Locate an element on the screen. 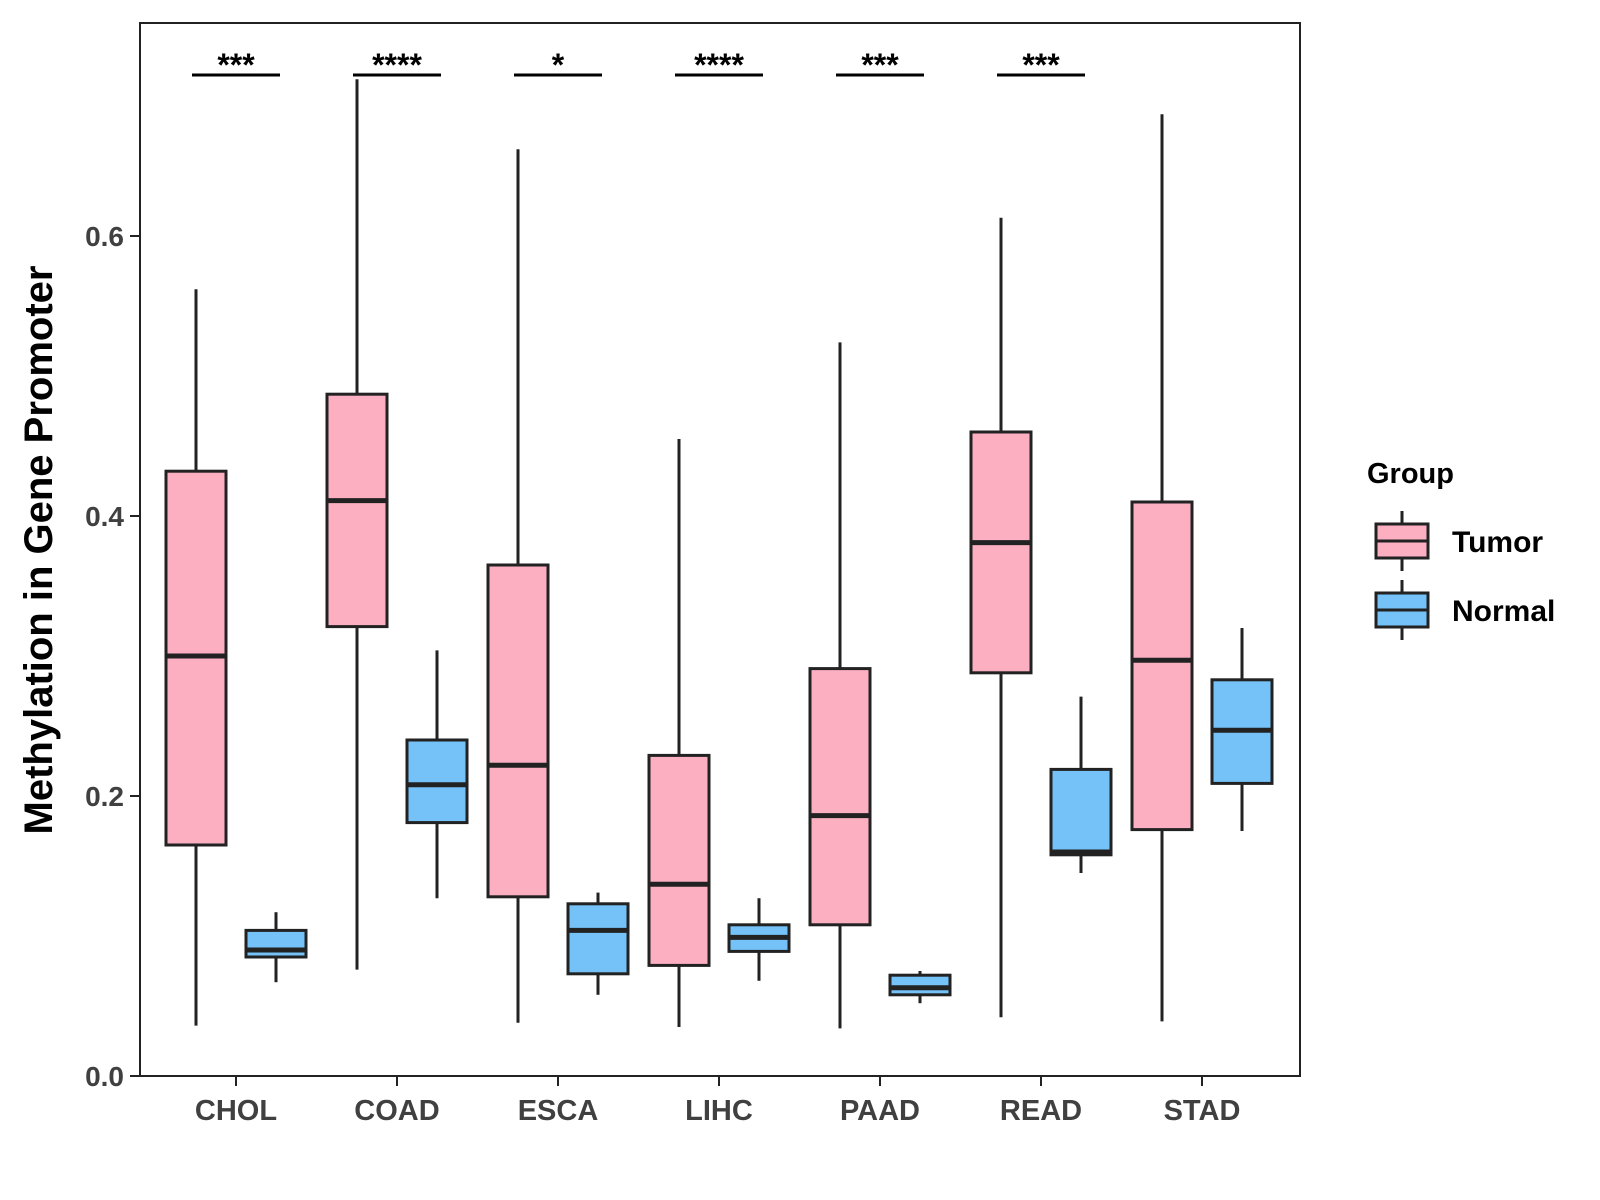  y-axis-title: Methylation in Gene Promoter is located at coordinates (39, 550).